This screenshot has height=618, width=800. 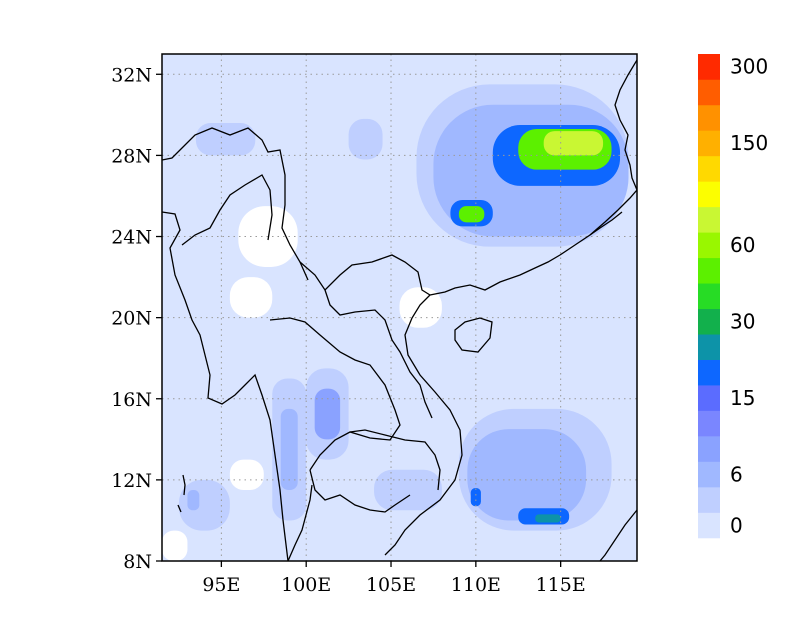 What do you see at coordinates (408, 490) in the screenshot?
I see `cambodia-band` at bounding box center [408, 490].